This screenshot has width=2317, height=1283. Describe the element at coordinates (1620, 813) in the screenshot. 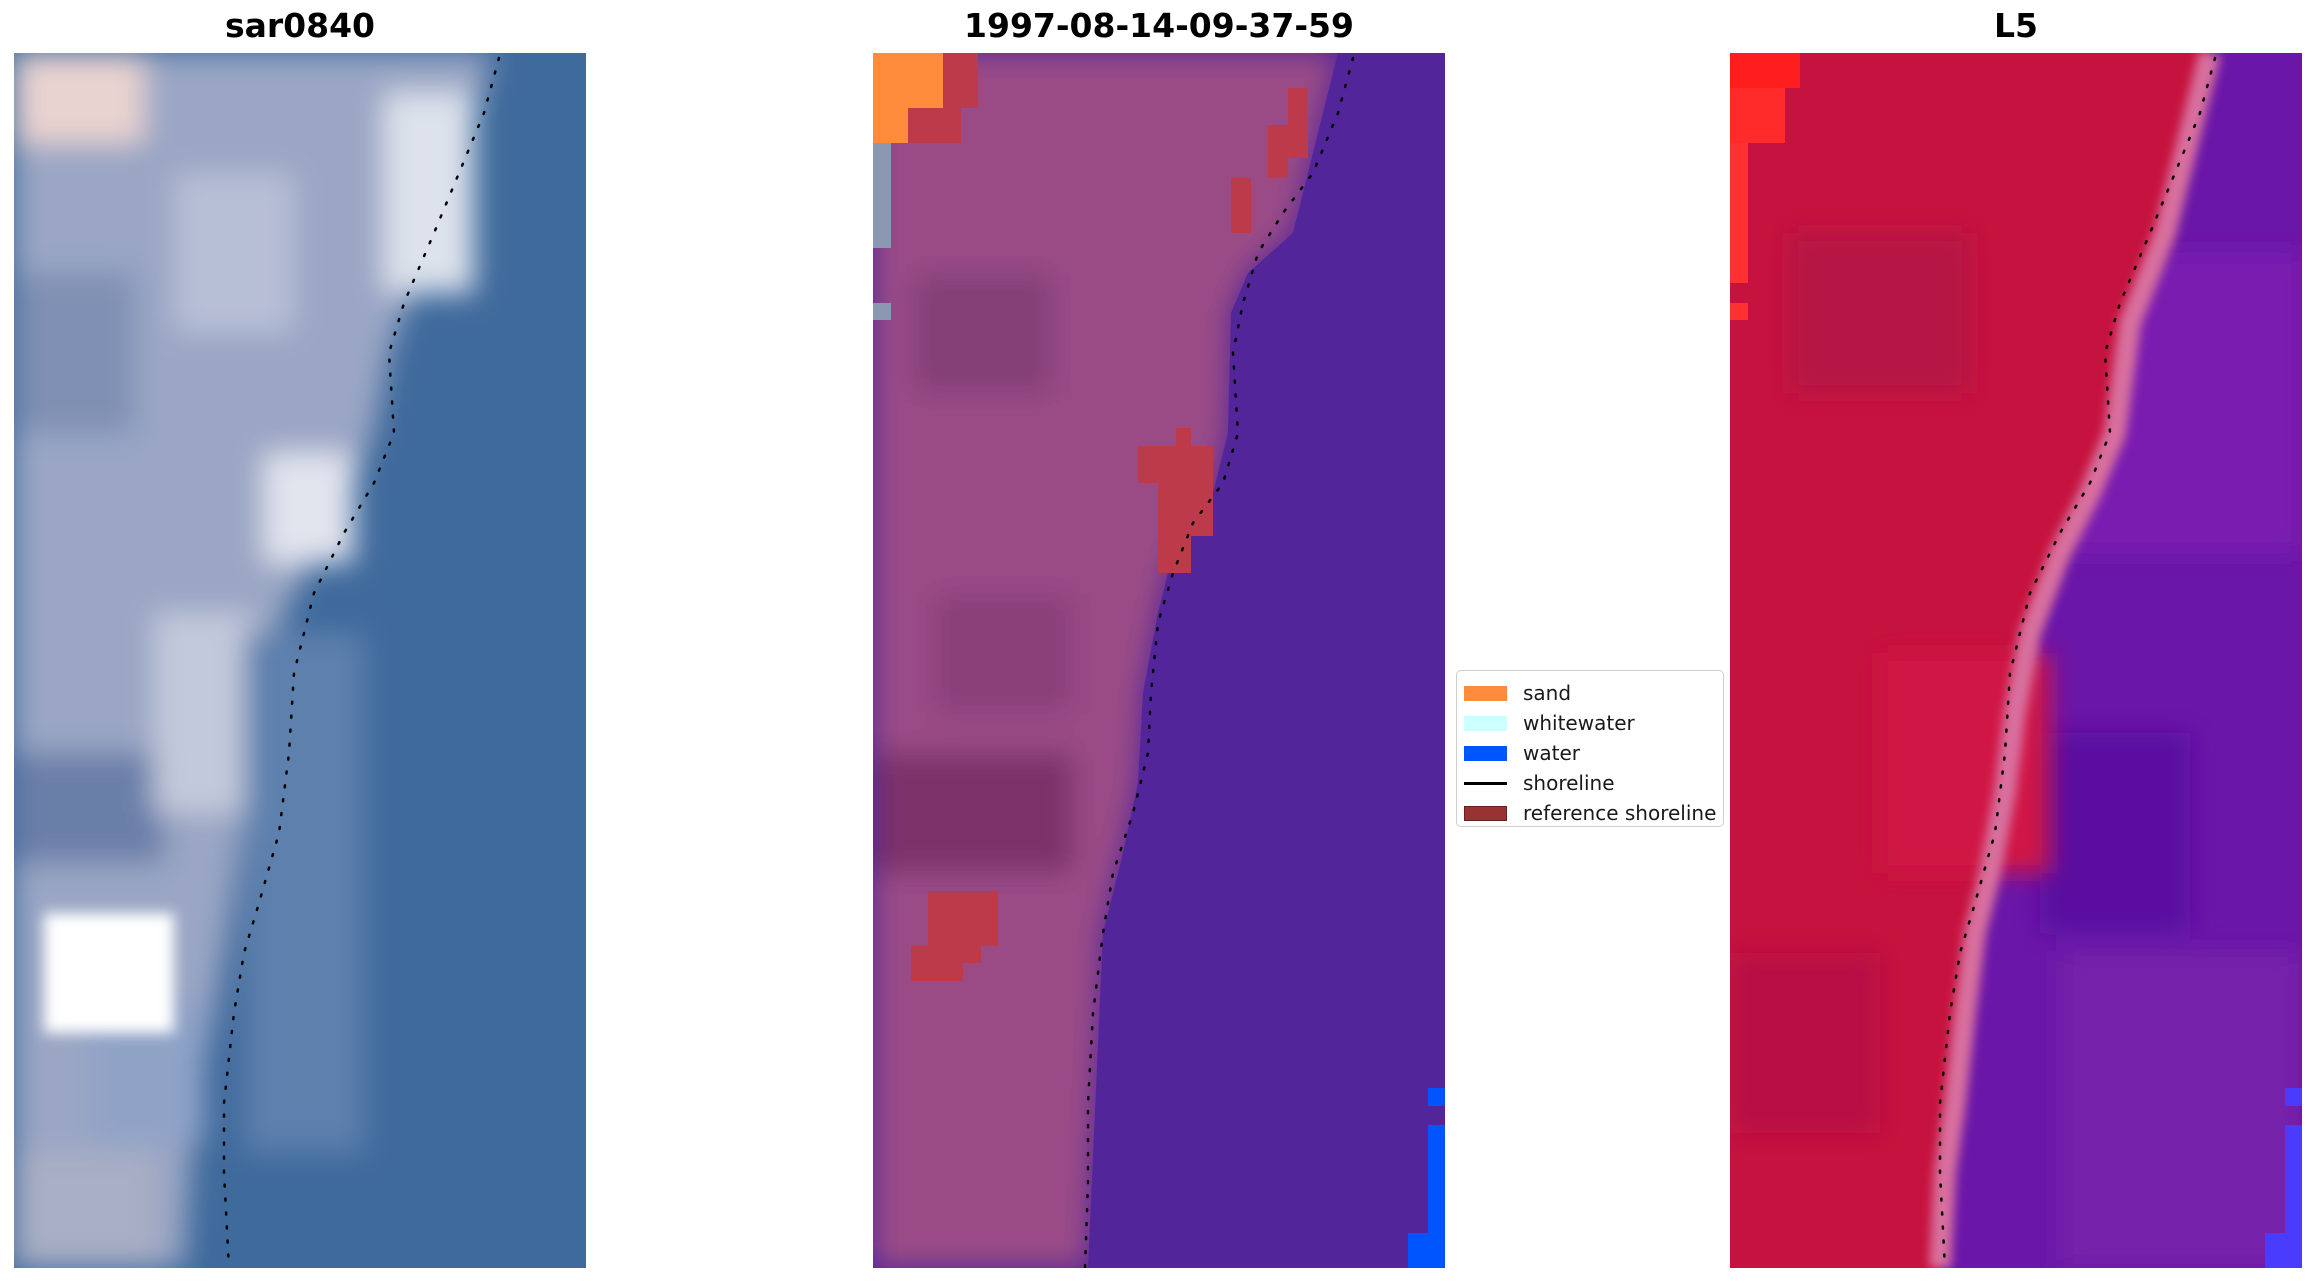

I see `legend-label: reference shoreline` at that location.